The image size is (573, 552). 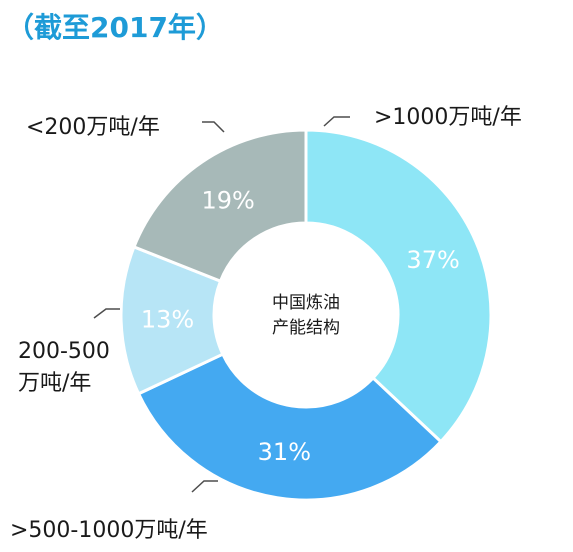 I want to click on slice-4-leader-line, so click(x=213, y=127).